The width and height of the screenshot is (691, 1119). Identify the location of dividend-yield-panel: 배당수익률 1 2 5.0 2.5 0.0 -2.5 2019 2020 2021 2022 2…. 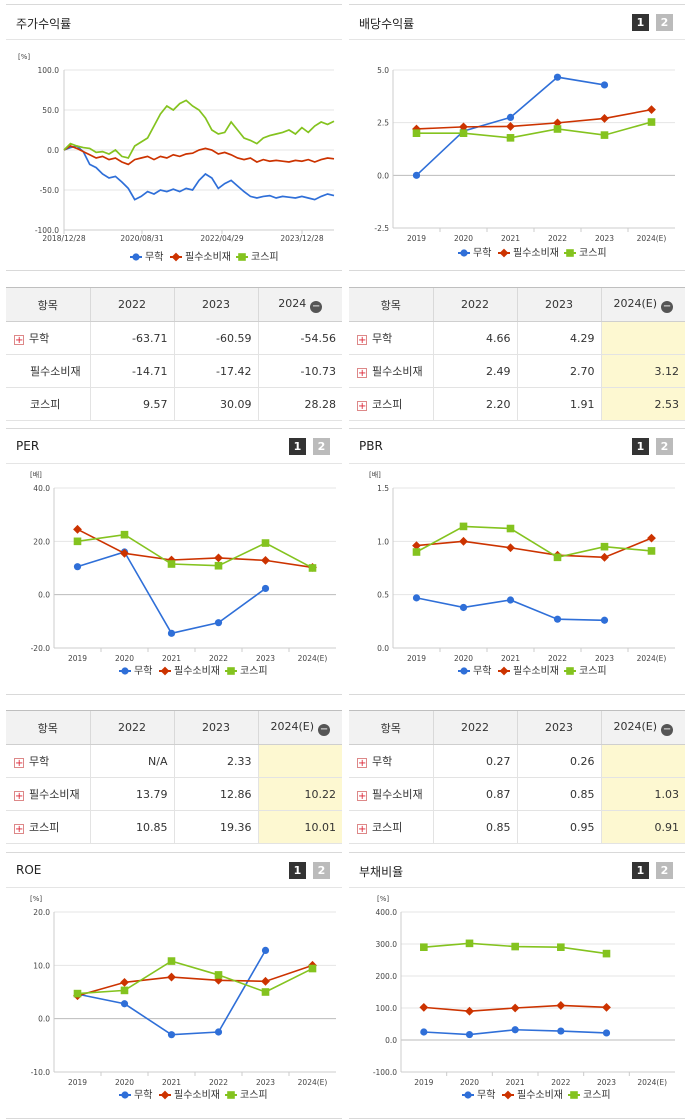
(517, 137).